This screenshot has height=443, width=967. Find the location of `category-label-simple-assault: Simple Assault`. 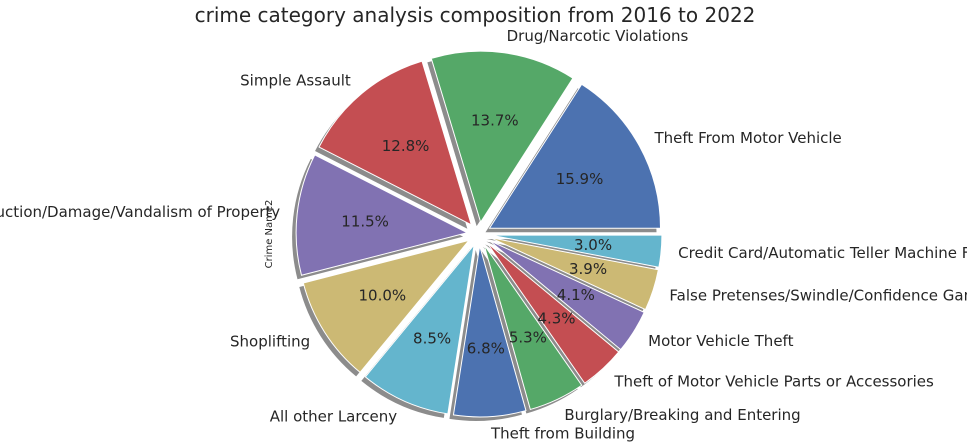

category-label-simple-assault: Simple Assault is located at coordinates (295, 80).